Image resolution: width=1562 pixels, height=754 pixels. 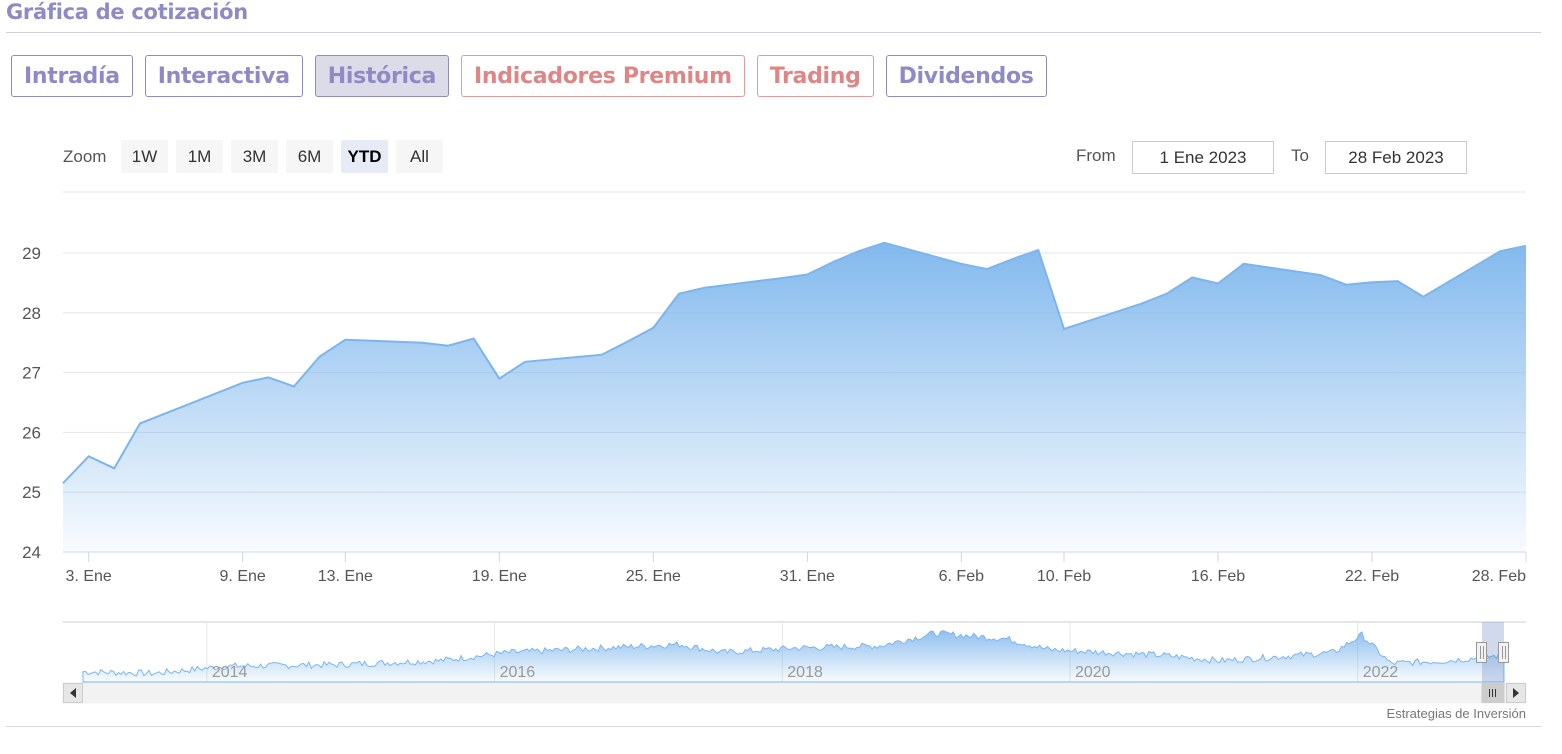 I want to click on x-axis-ticks, so click(x=807, y=557).